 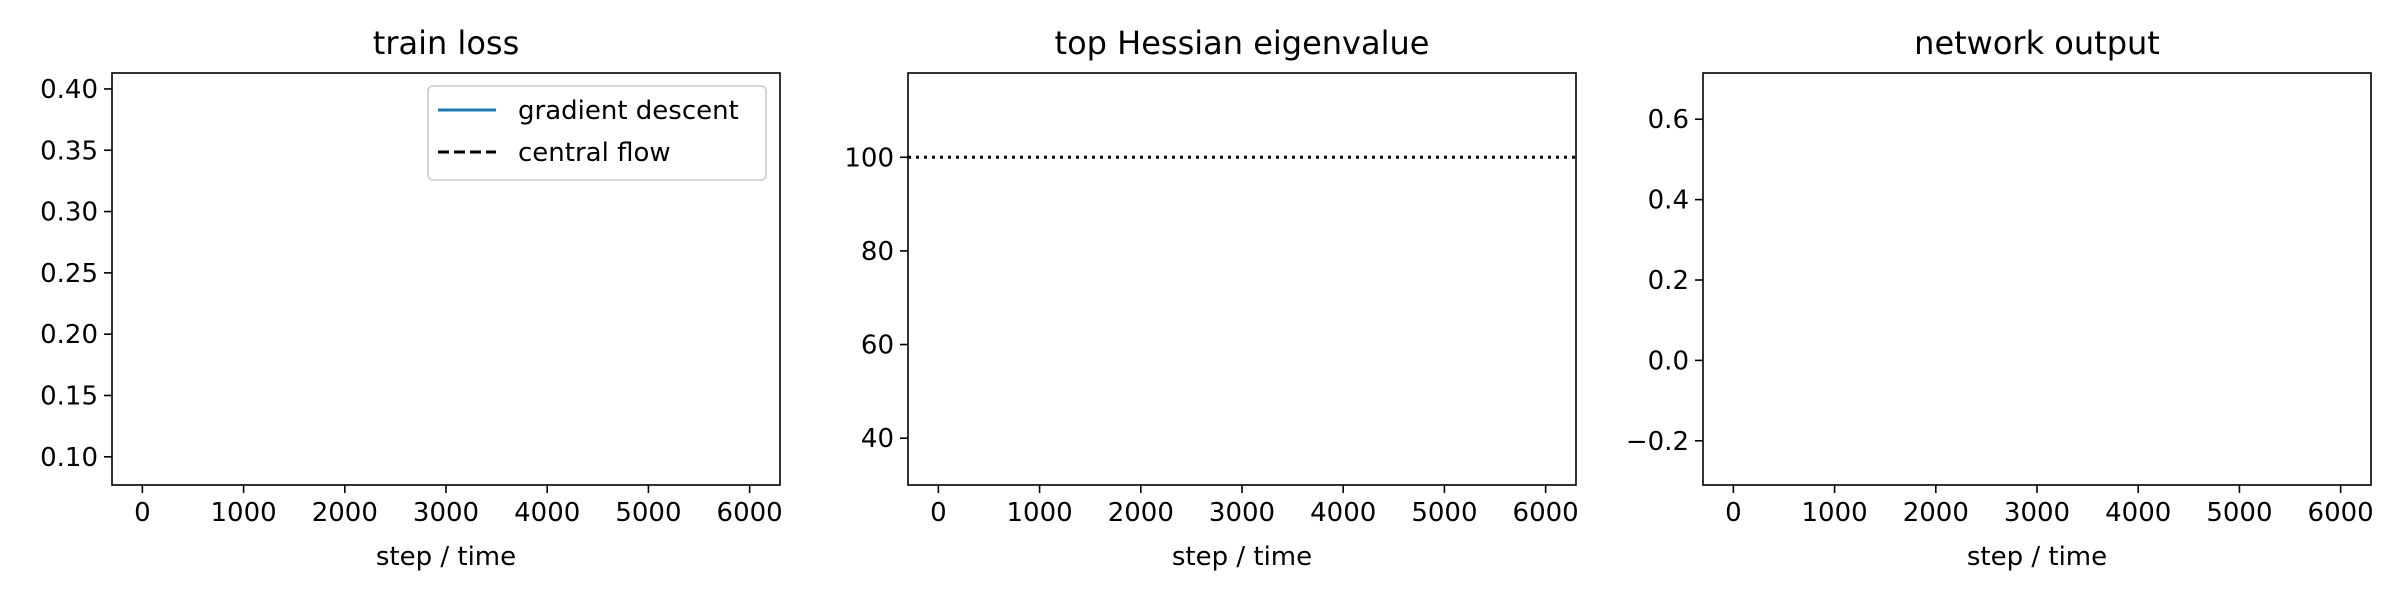 I want to click on y-tick-label: 0.2, so click(x=1668, y=281).